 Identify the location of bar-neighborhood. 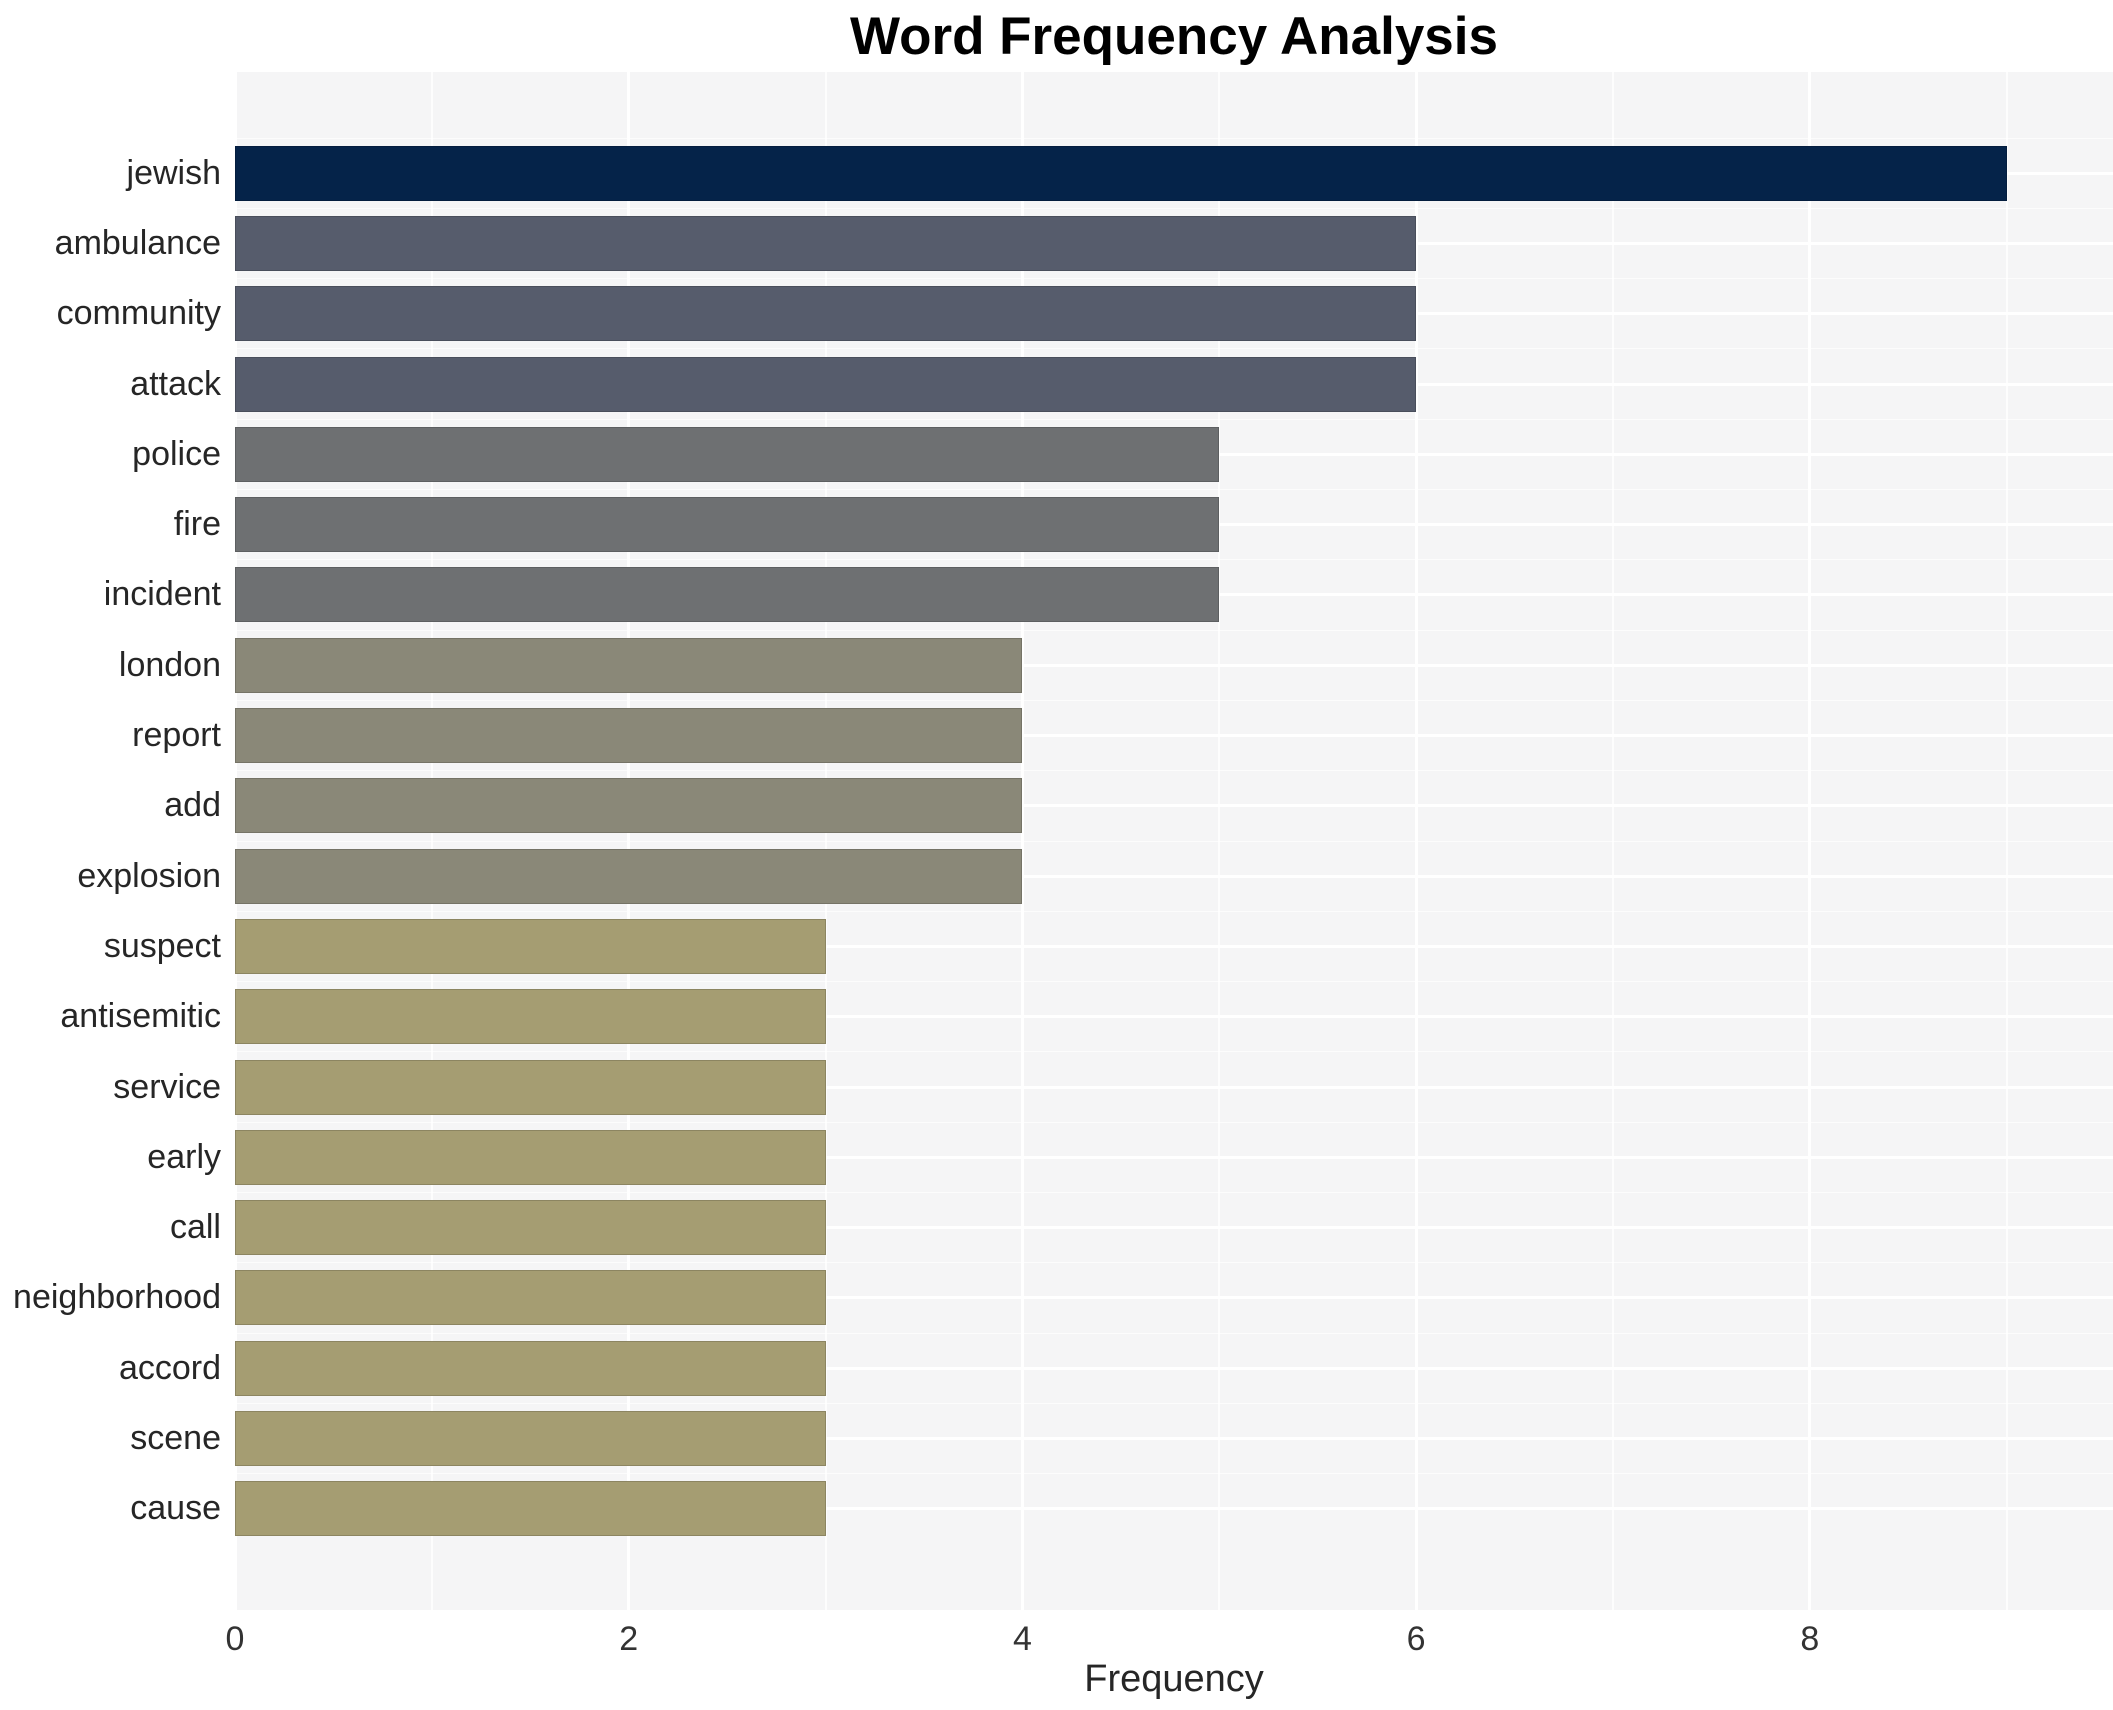
(530, 1298).